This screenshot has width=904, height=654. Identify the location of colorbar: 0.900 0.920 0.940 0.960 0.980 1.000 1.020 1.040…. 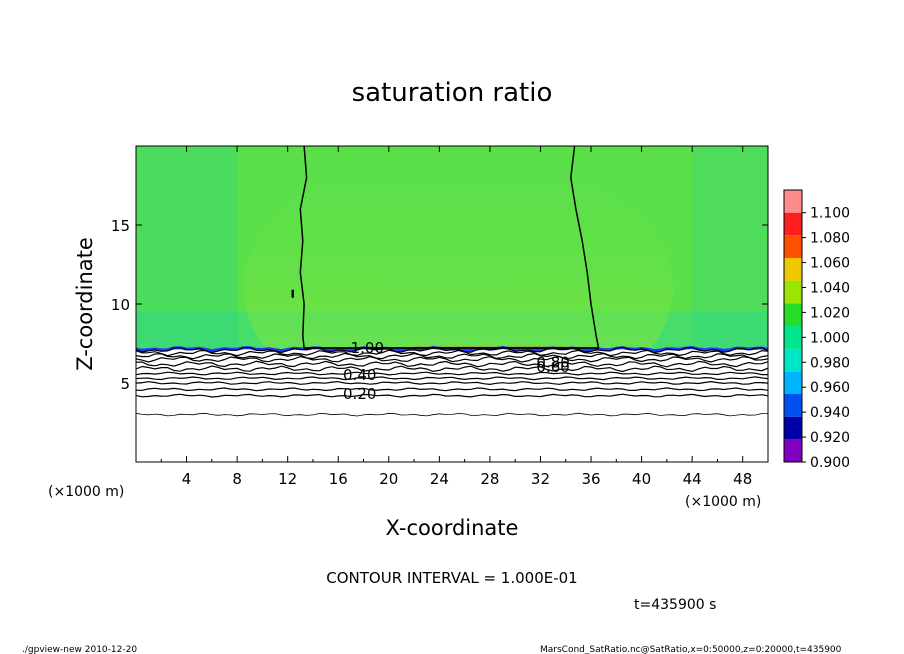
(816, 330).